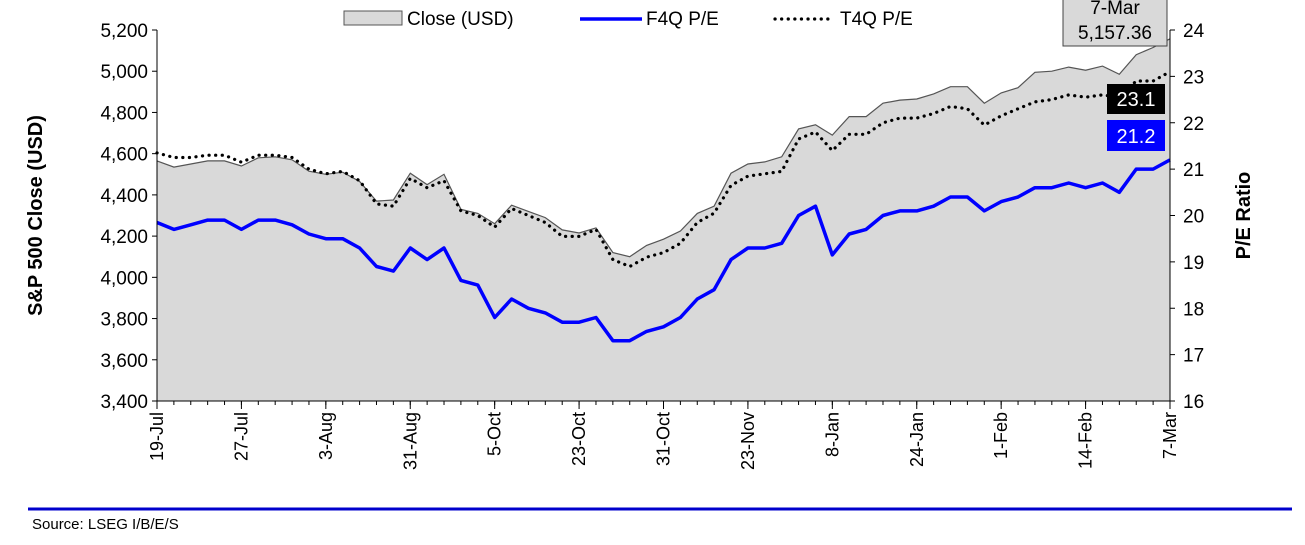 The image size is (1305, 545). I want to click on right-tick-label: 18, so click(1193, 309).